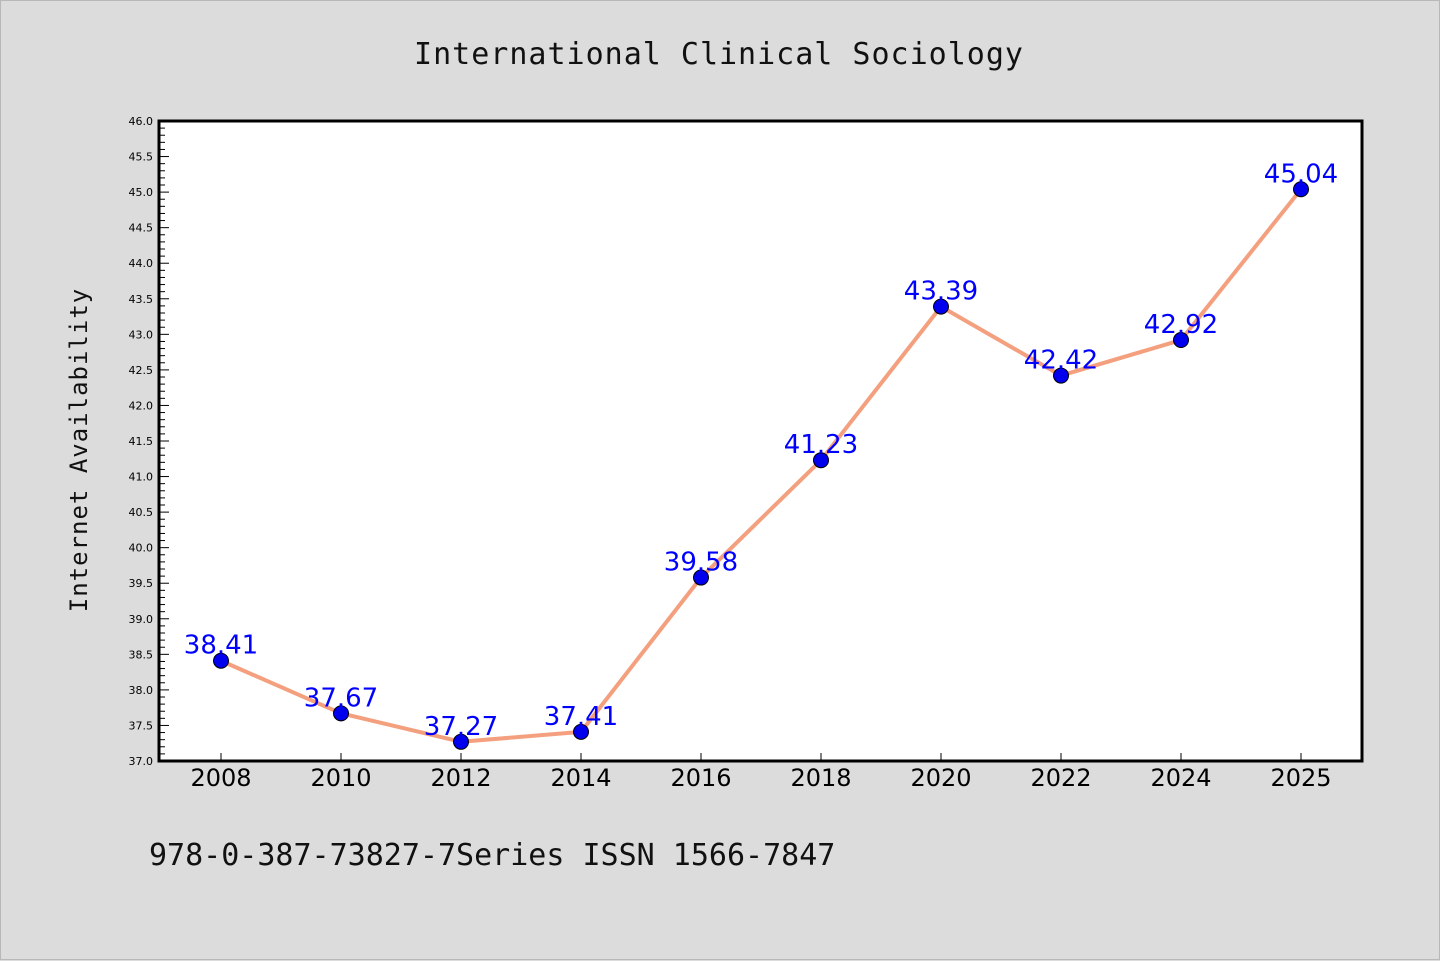 The height and width of the screenshot is (961, 1440). I want to click on y-tick-label: 40.5, so click(141, 512).